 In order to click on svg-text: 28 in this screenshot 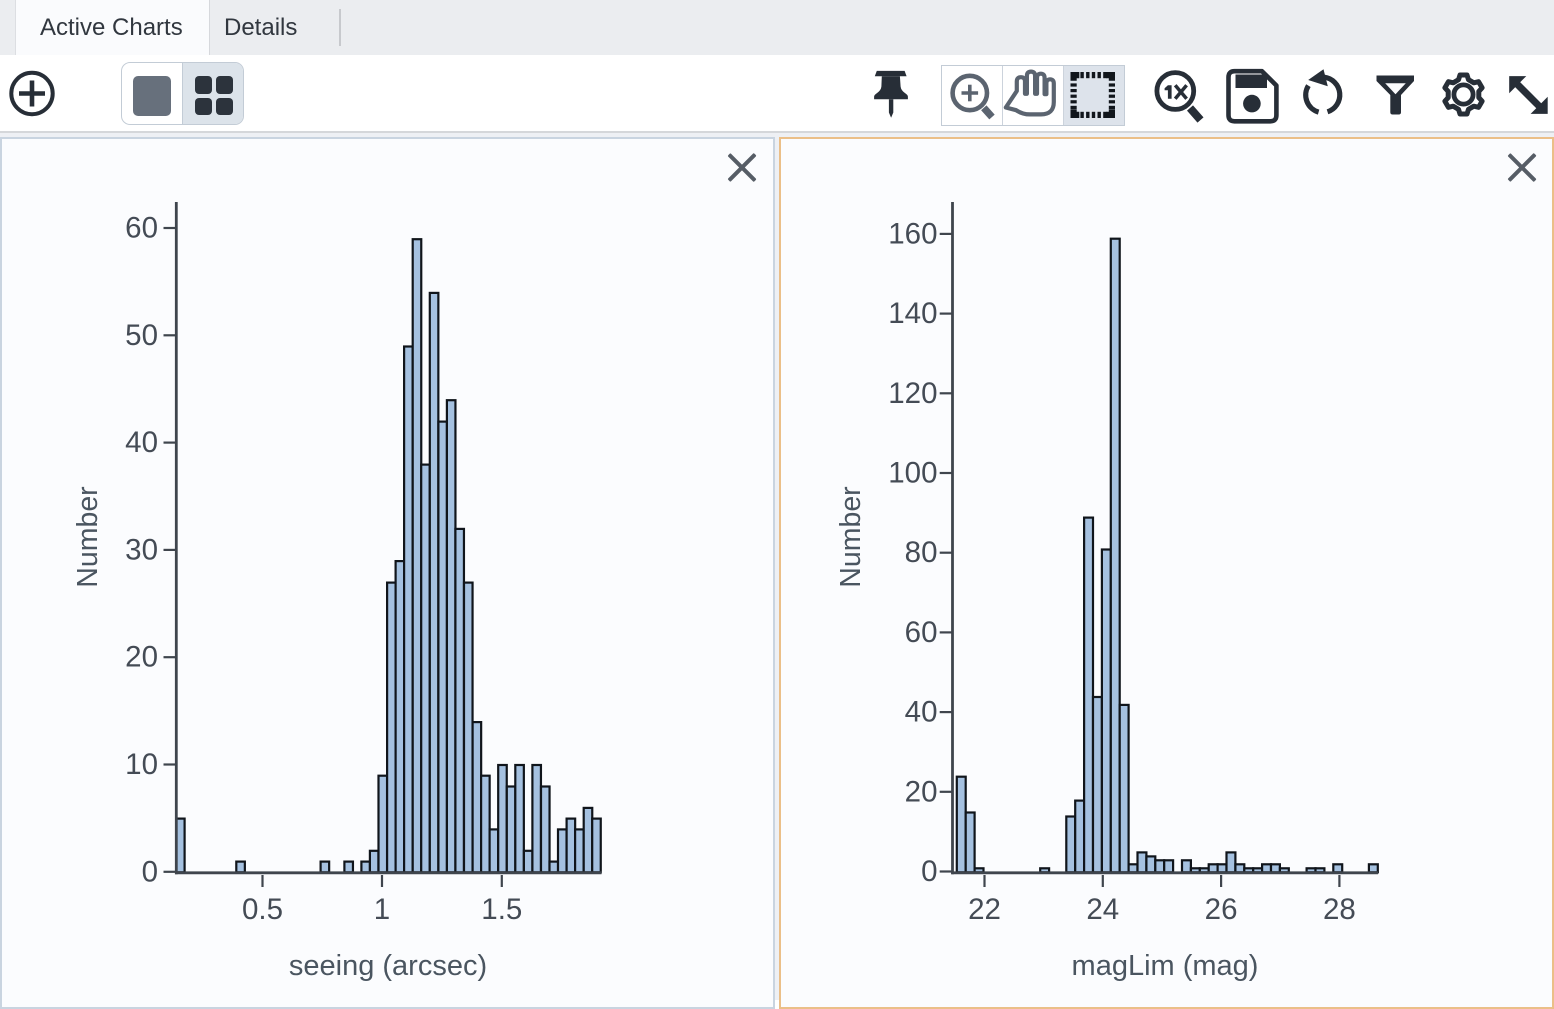, I will do `click(1339, 909)`.